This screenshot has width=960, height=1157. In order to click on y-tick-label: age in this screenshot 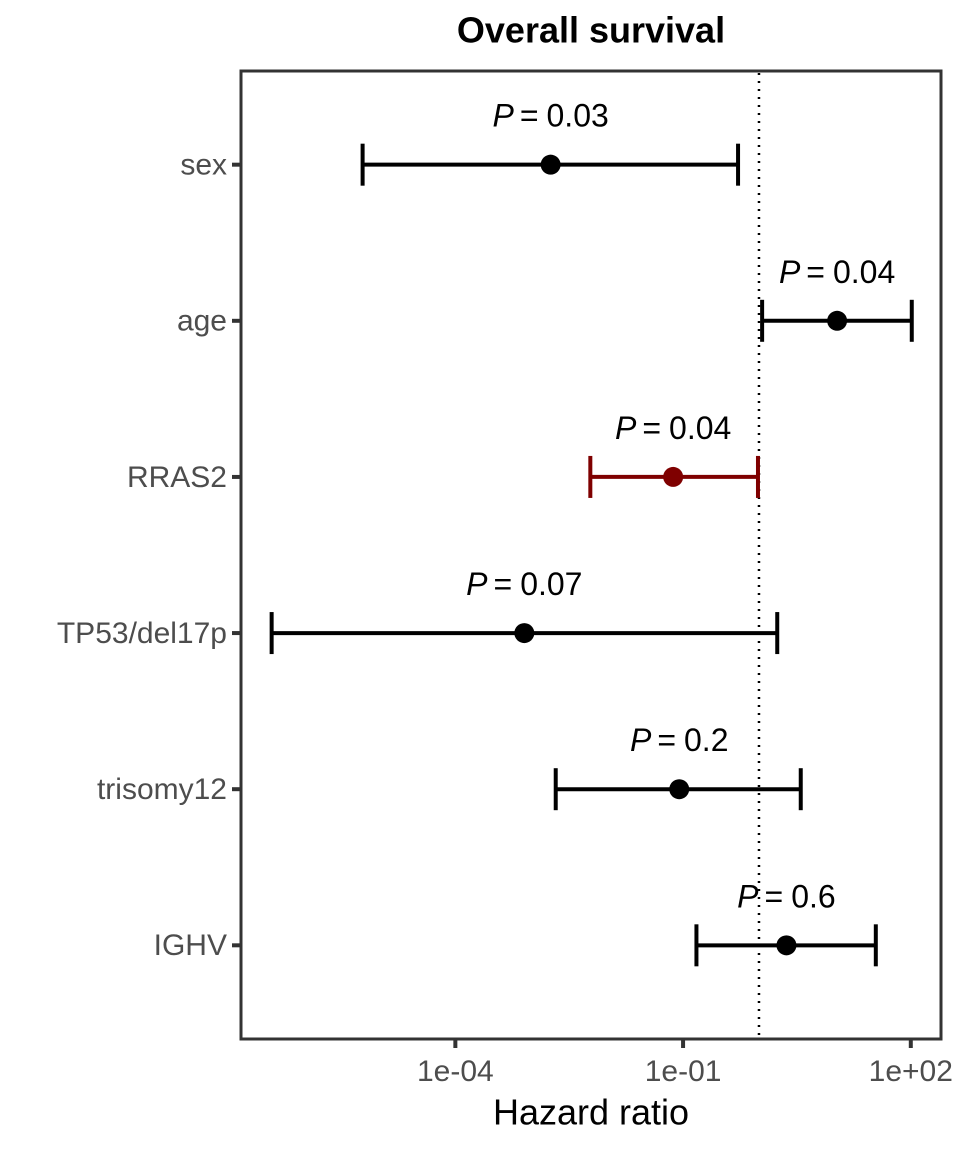, I will do `click(202, 321)`.